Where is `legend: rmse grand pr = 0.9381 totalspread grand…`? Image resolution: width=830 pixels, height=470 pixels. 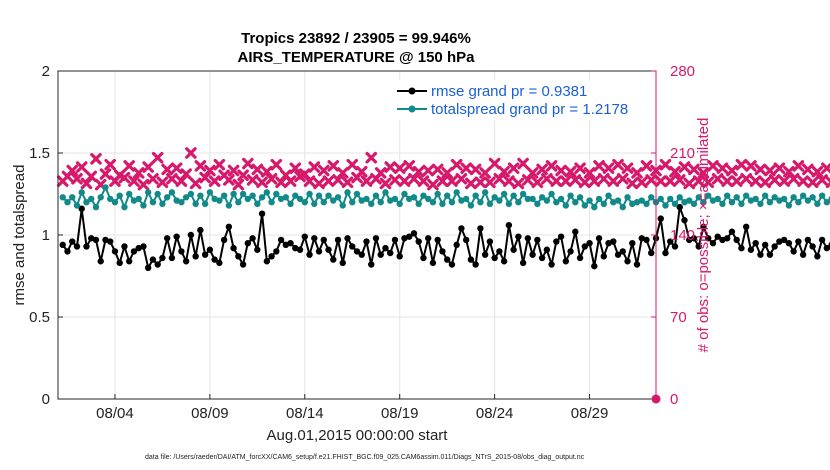
legend: rmse grand pr = 0.9381 totalspread grand… is located at coordinates (519, 100).